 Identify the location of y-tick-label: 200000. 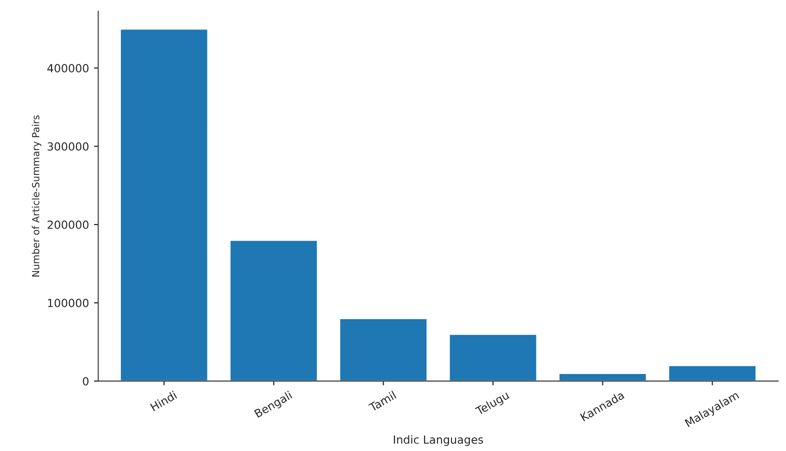
(68, 224).